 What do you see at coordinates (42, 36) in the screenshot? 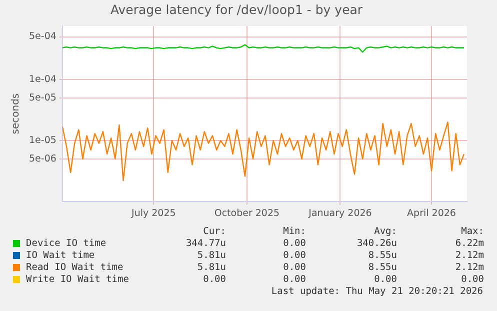
I see `y-tick-label: 5e-04` at bounding box center [42, 36].